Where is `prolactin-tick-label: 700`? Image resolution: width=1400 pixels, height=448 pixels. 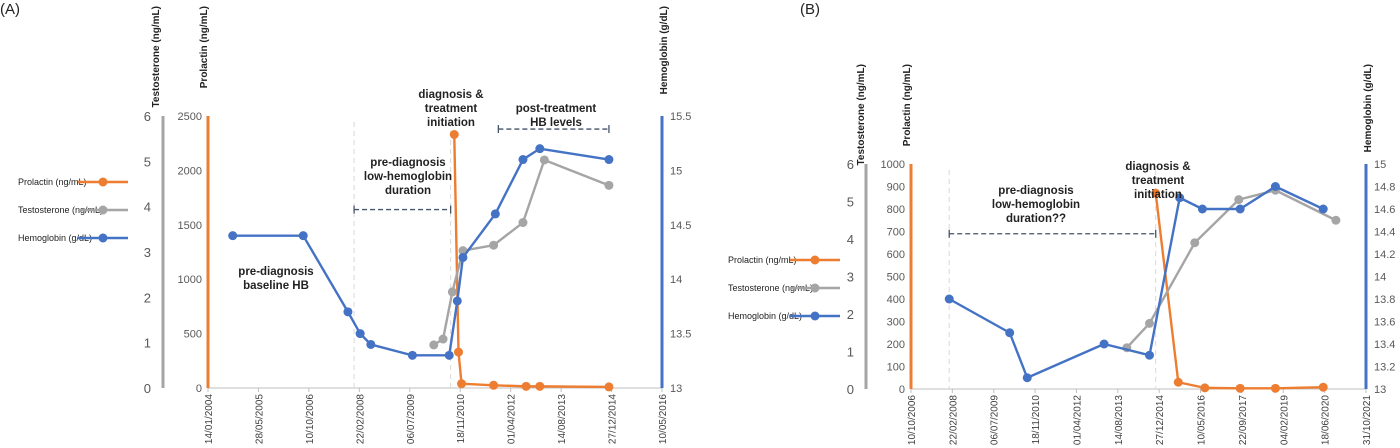 prolactin-tick-label: 700 is located at coordinates (896, 233).